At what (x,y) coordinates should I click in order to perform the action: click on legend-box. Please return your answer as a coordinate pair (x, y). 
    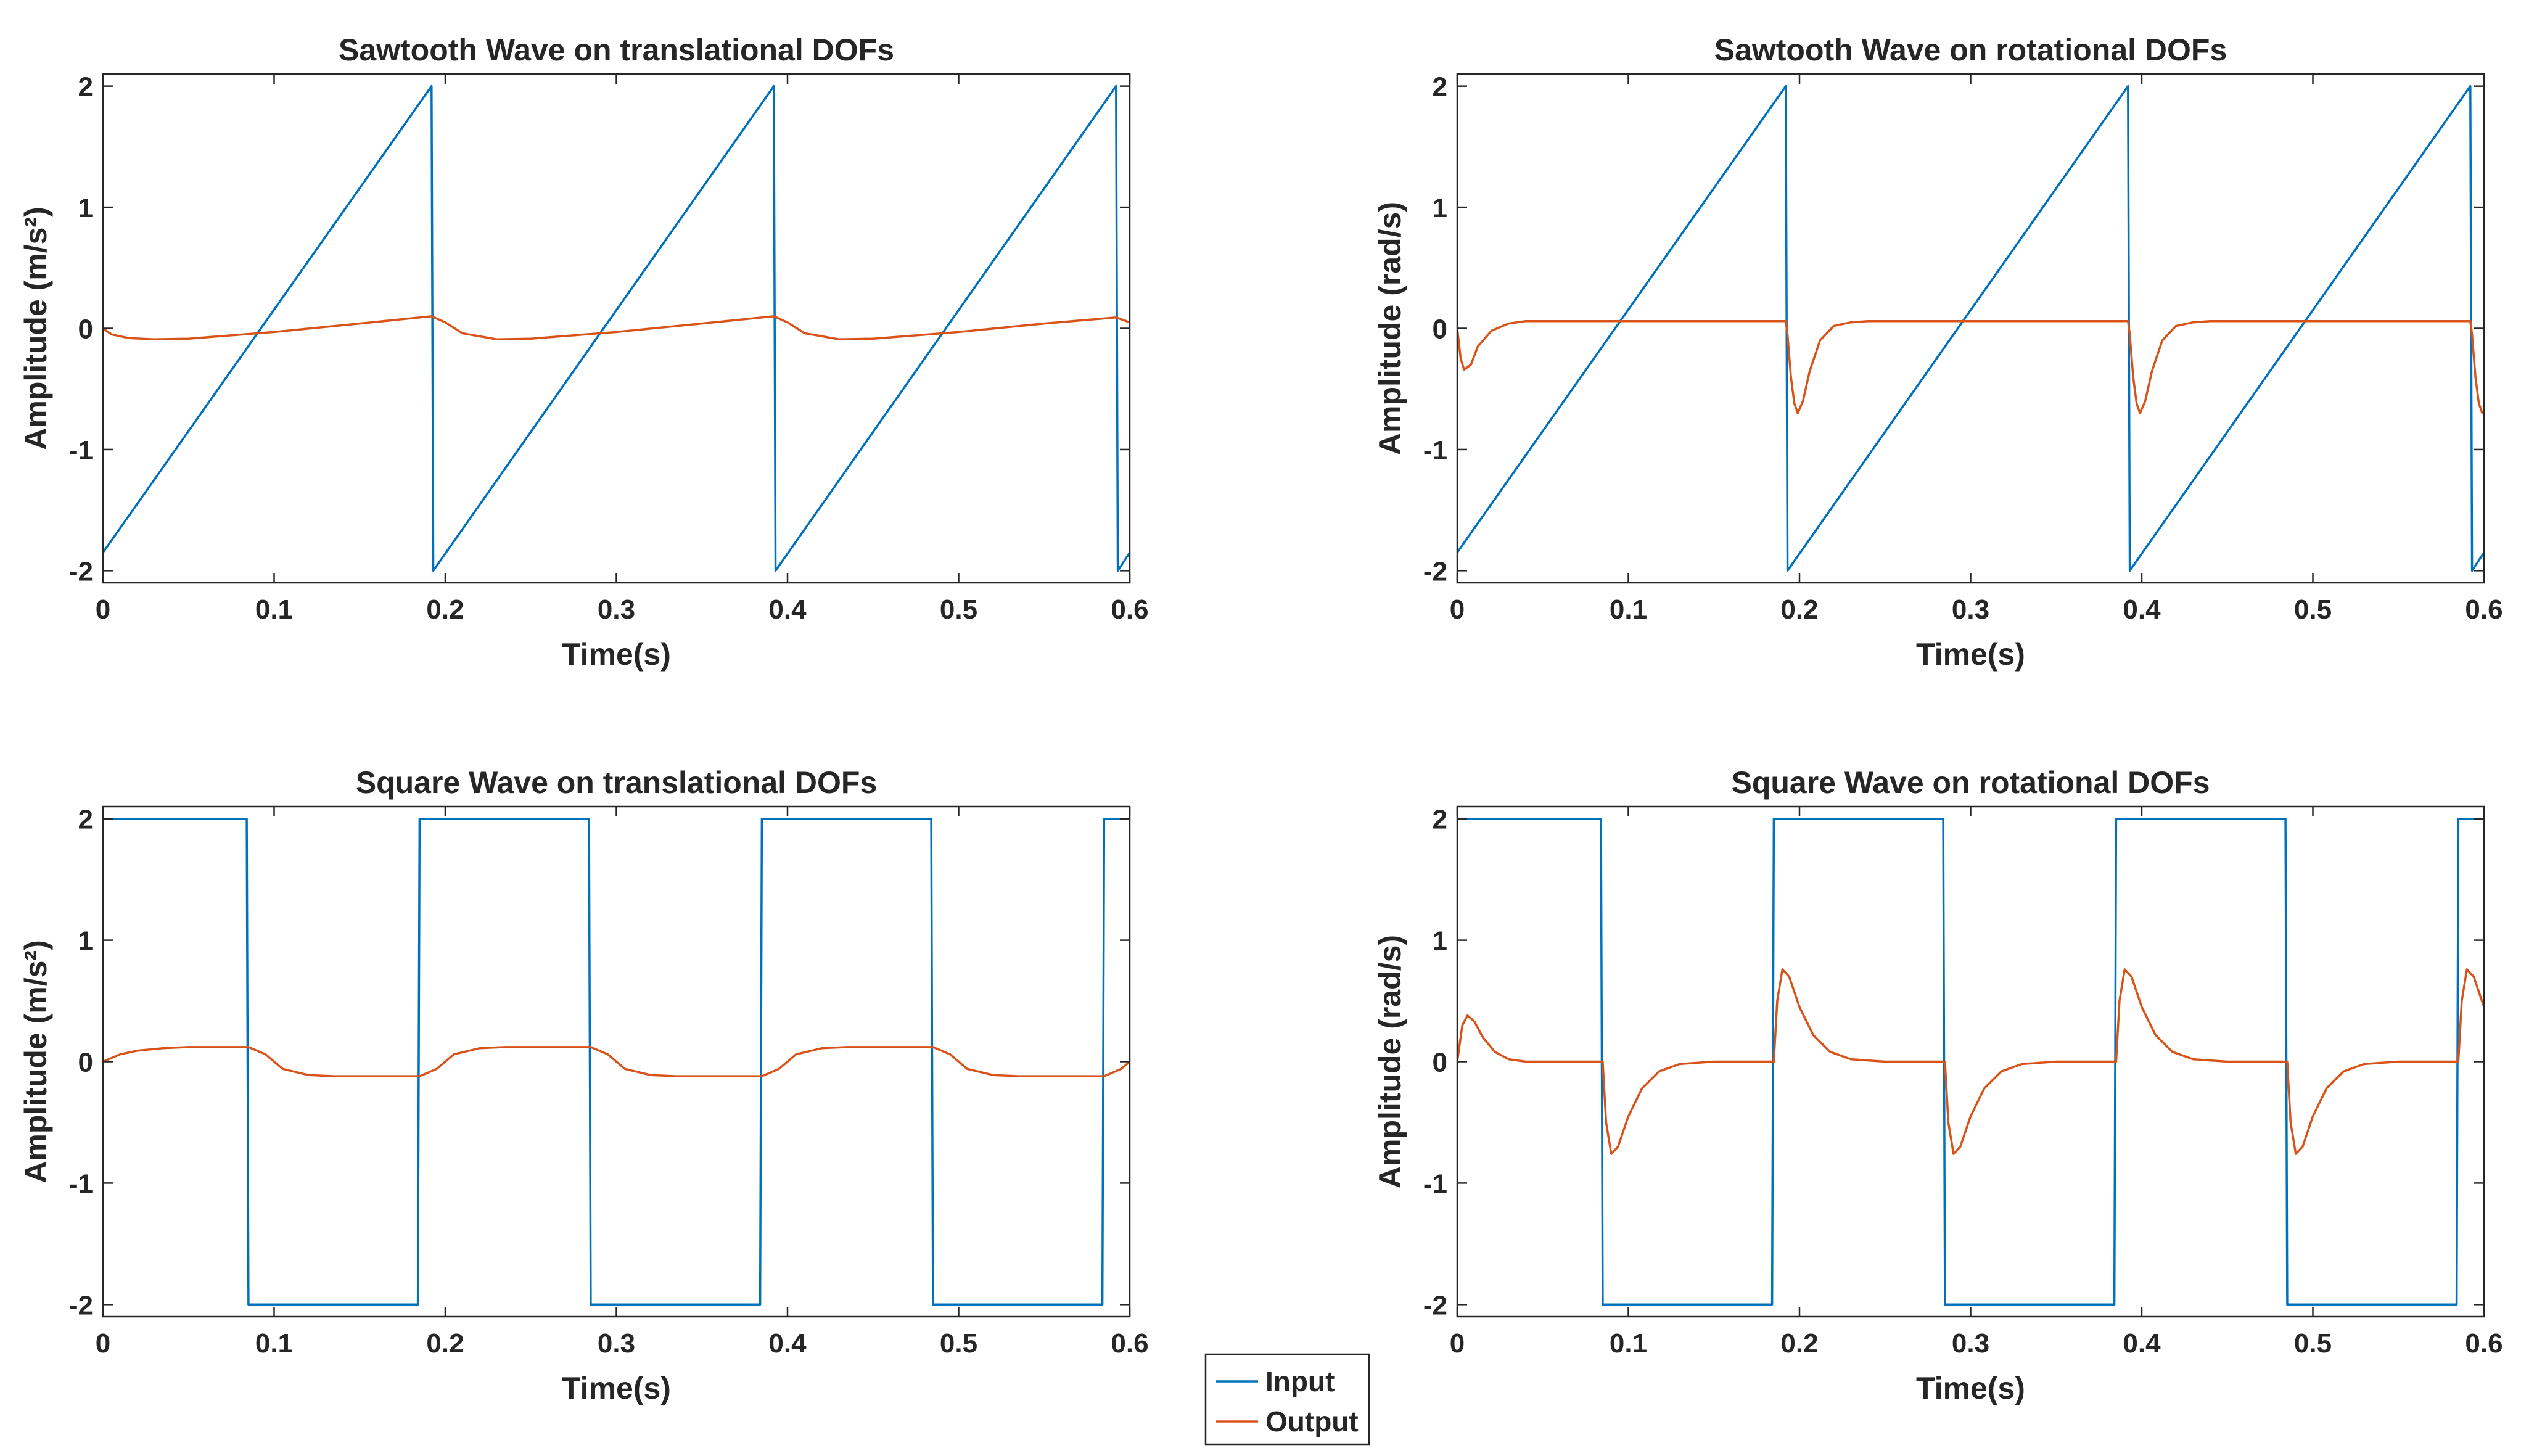
    Looking at the image, I should click on (1287, 1399).